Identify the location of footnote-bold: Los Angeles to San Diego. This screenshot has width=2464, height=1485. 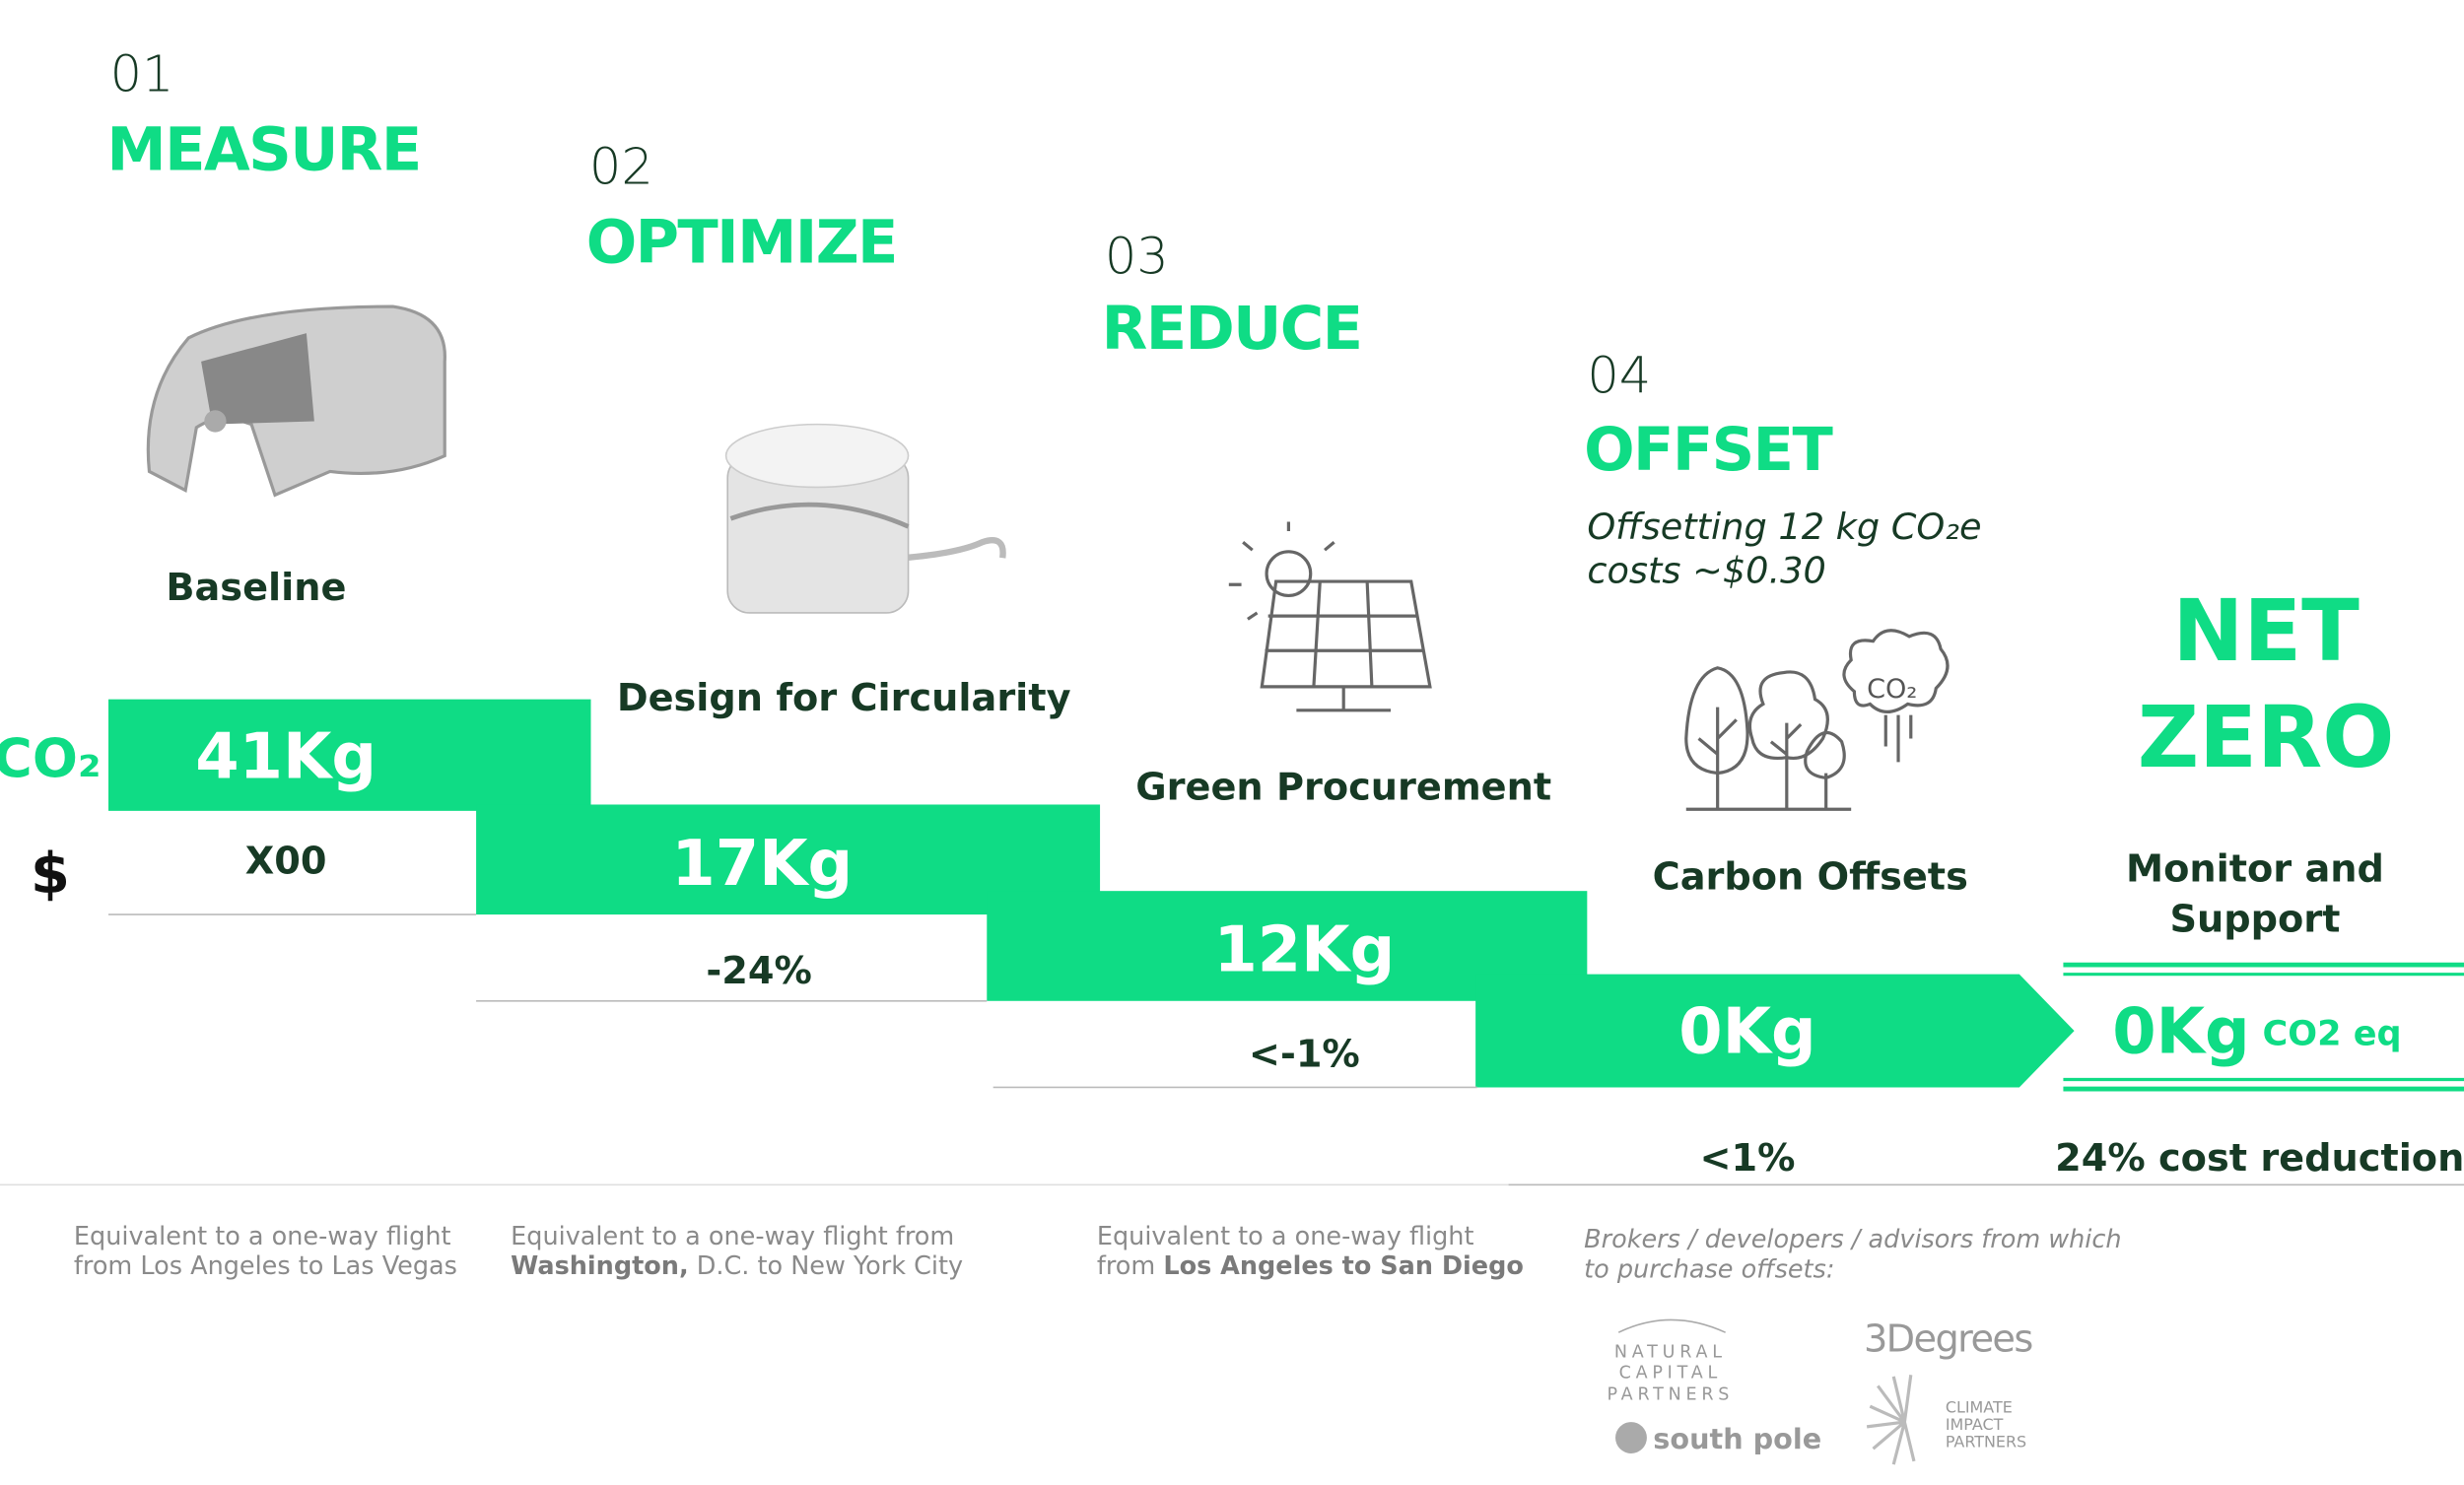
(1343, 1266).